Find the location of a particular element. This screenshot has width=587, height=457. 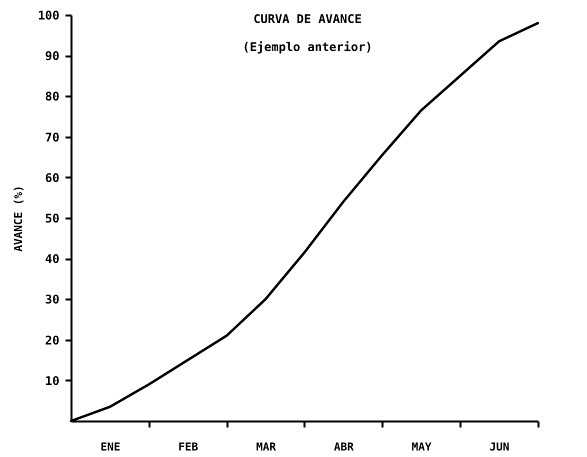

y-tick-label: 20 is located at coordinates (52, 340).